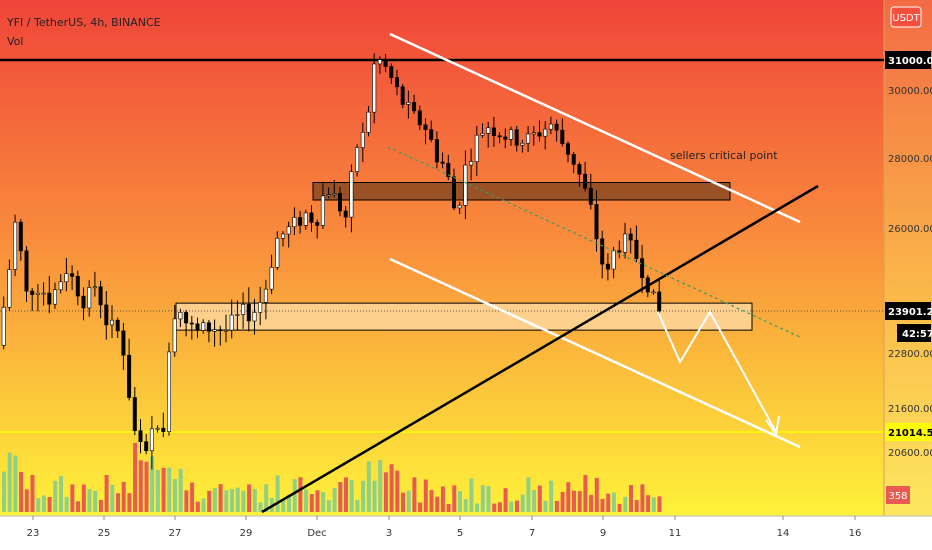 This screenshot has width=932, height=550. I want to click on time-axis-background, so click(466, 533).